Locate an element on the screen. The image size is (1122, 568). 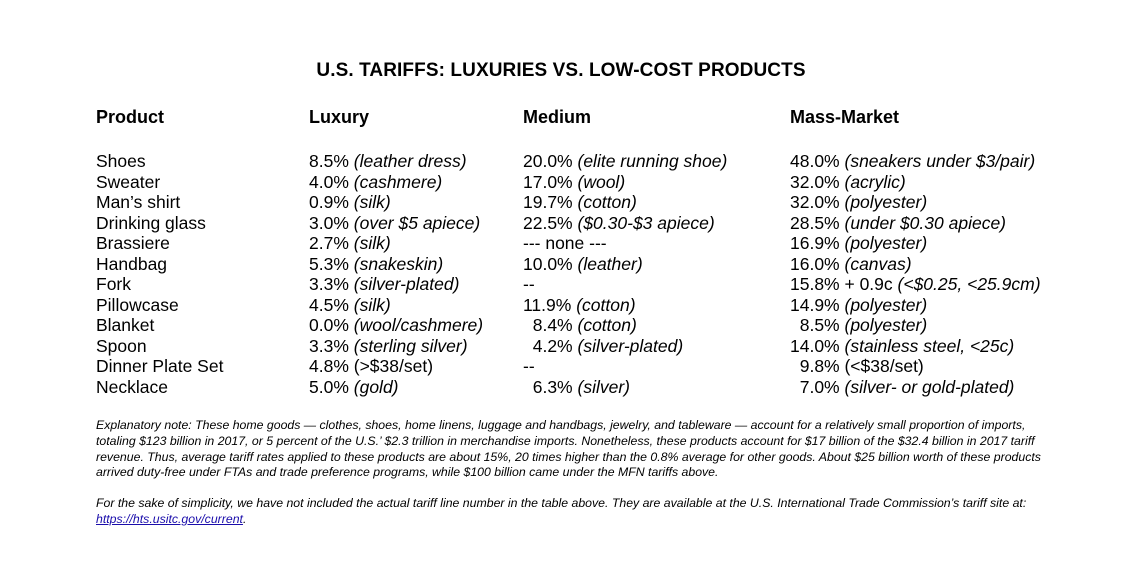
cell-rate: 22.5% is located at coordinates (548, 222).